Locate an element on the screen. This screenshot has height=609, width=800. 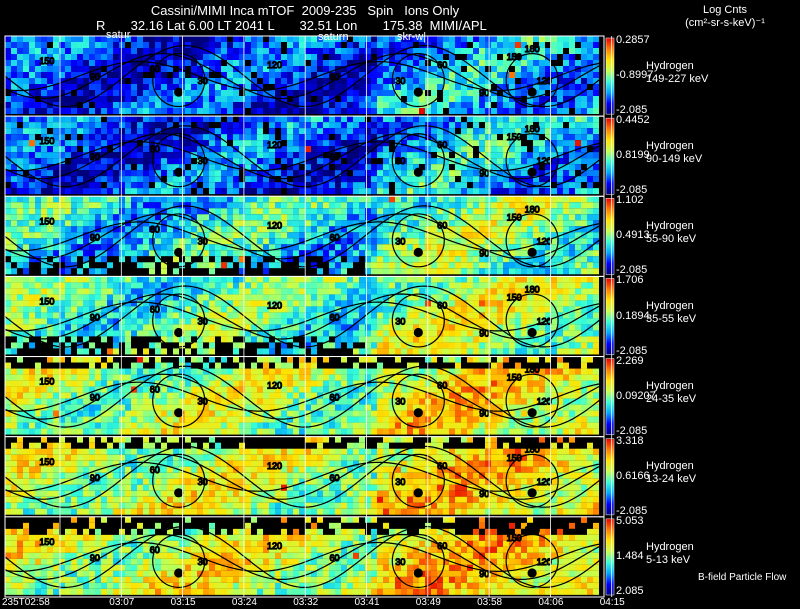
marker-satur: satur is located at coordinates (118, 35).